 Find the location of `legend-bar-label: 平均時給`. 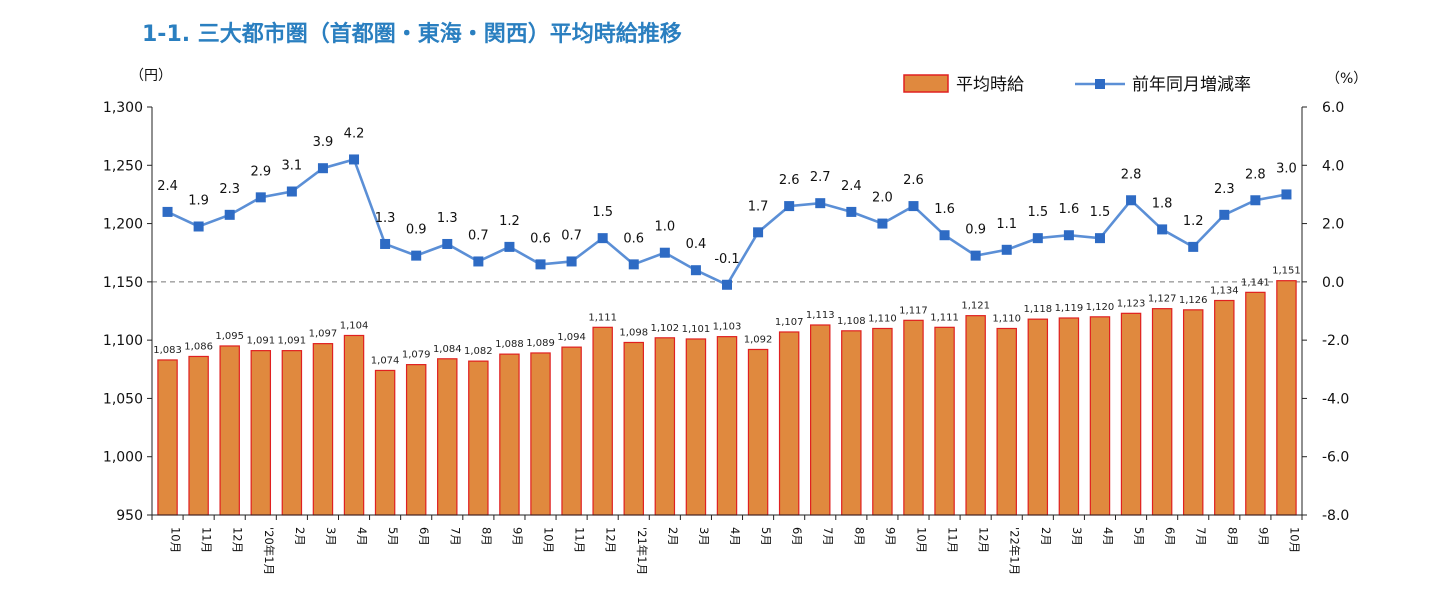

legend-bar-label: 平均時給 is located at coordinates (990, 85).